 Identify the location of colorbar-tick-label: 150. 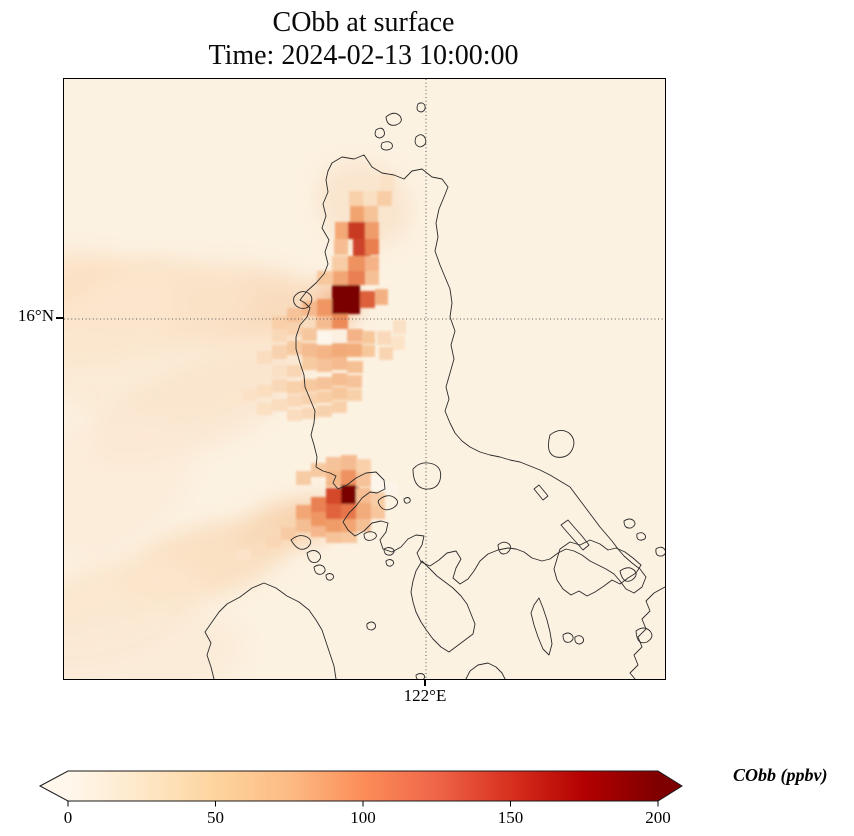
(511, 817).